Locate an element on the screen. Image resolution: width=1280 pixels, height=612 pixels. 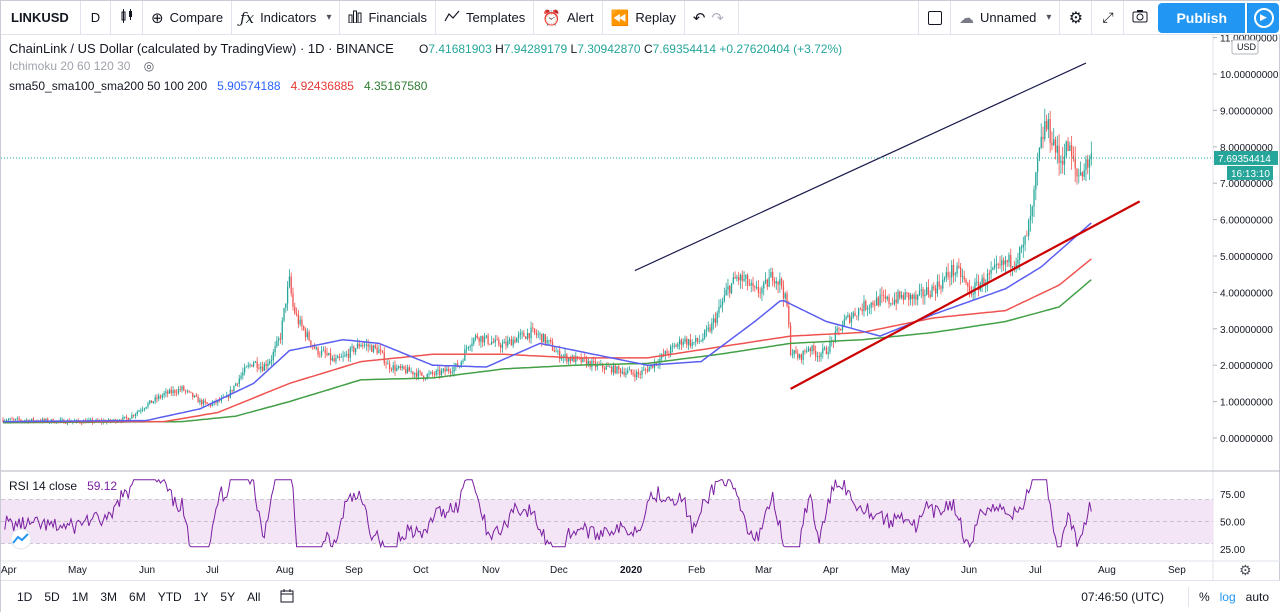
price-tick-label: 10.00000000 is located at coordinates (1249, 75).